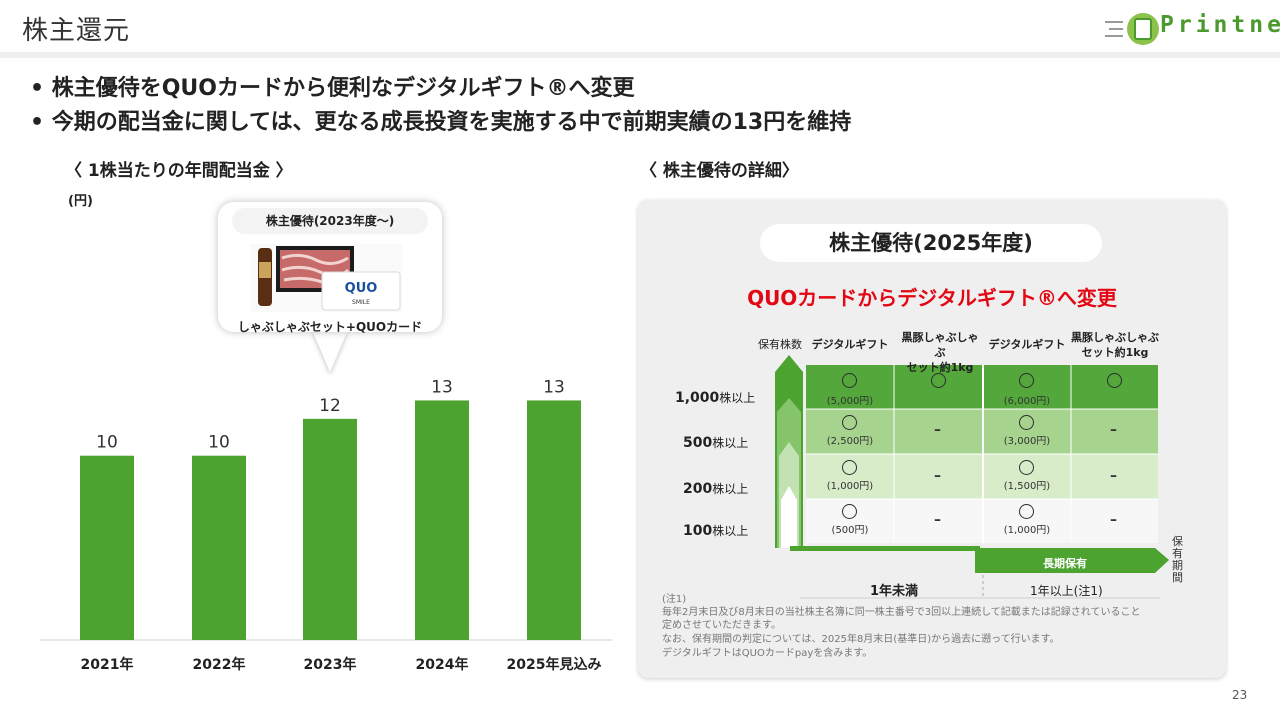  What do you see at coordinates (674, 599) in the screenshot?
I see `footnote-1: (注1)` at bounding box center [674, 599].